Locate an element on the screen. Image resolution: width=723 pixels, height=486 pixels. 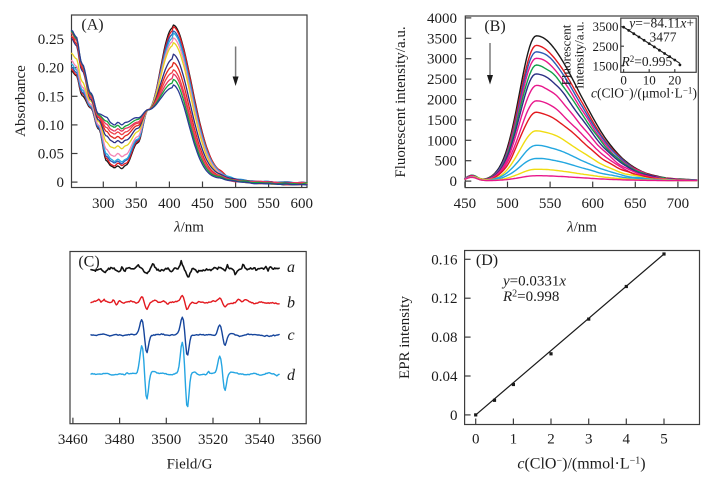
svg-text: (B) is located at coordinates (494, 26).